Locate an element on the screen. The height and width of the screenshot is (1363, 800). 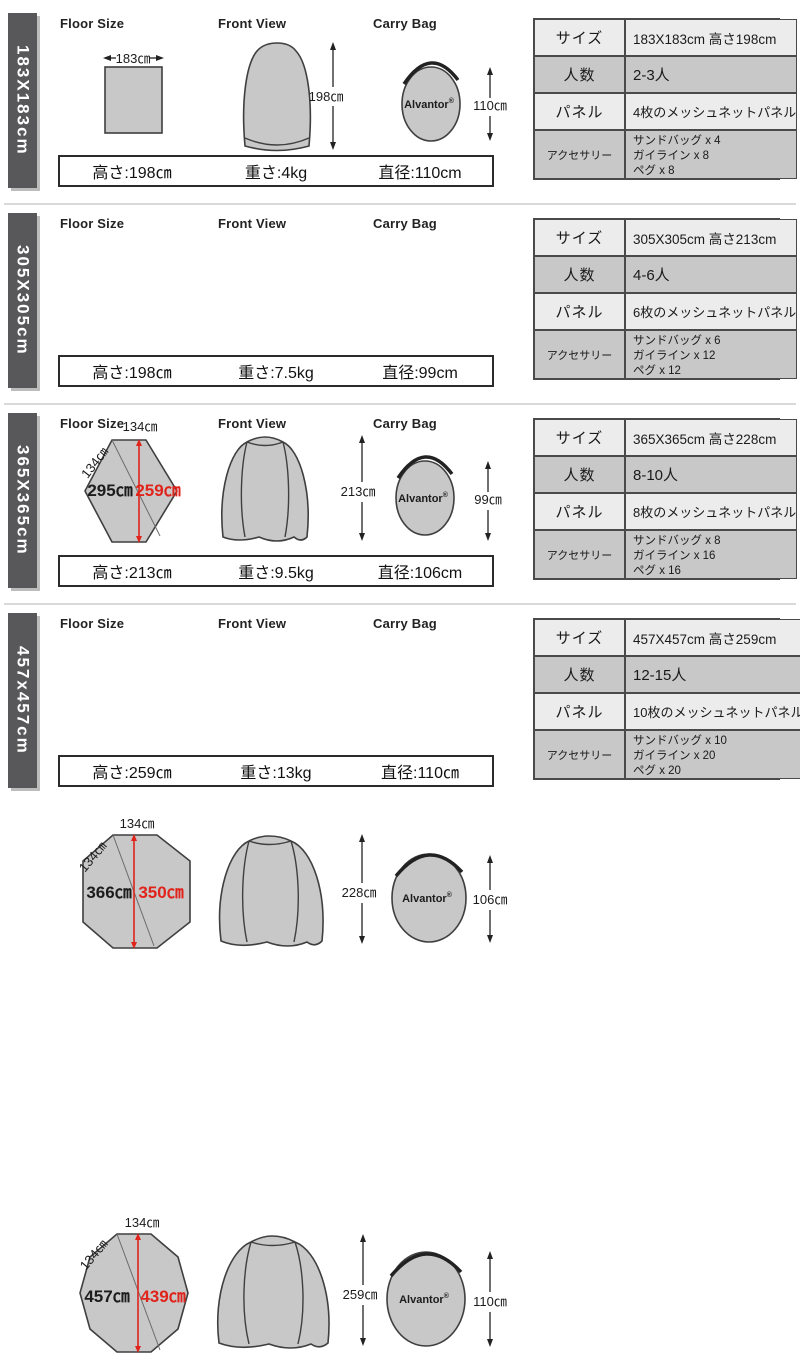
floor-inner-width-label: 259㎝ is located at coordinates (157, 490).